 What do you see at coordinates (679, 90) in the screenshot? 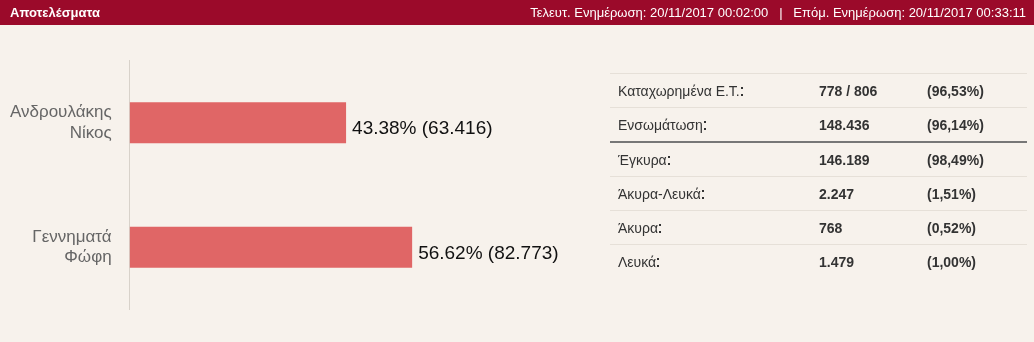
I see `category-label: Καταχωρημένα Ε.Τ.` at bounding box center [679, 90].